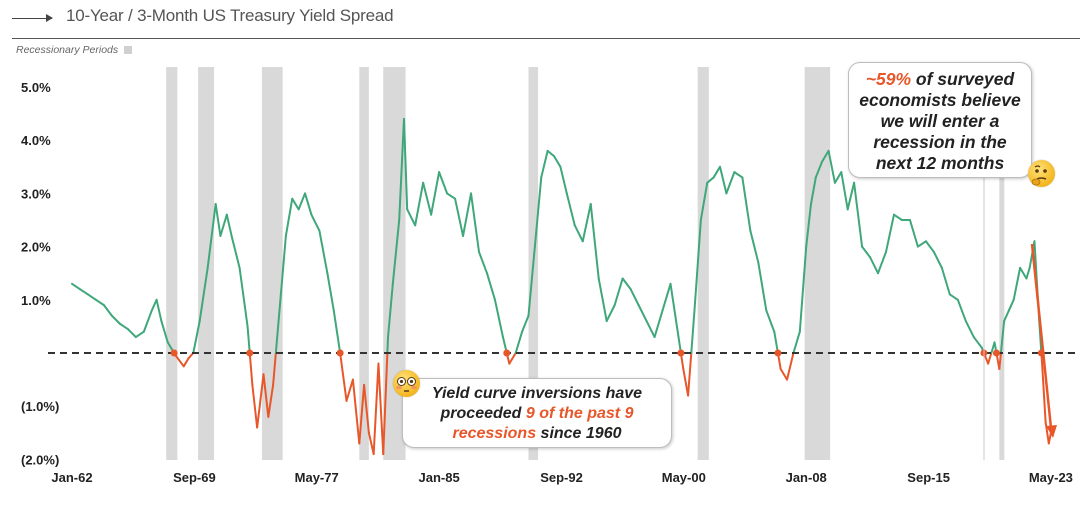  What do you see at coordinates (888, 79) in the screenshot?
I see `economists-percent: ~59%` at bounding box center [888, 79].